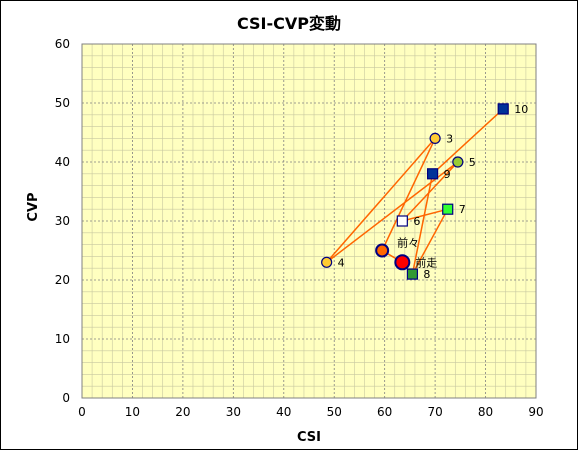  Describe the element at coordinates (426, 274) in the screenshot. I see `point-label: 8` at that location.